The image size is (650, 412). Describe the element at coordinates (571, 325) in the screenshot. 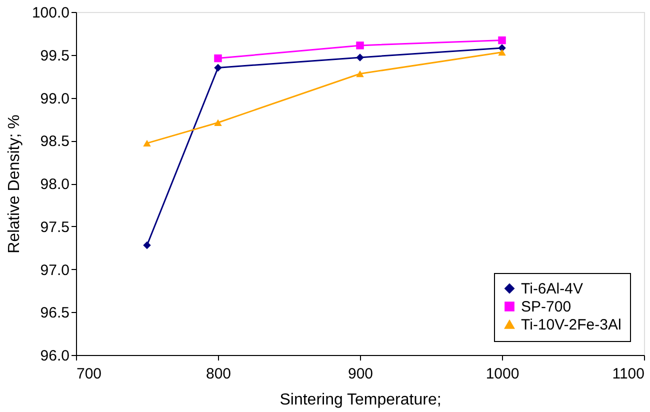

I see `legend-label: Ti-10V-2Fe-3Al` at that location.